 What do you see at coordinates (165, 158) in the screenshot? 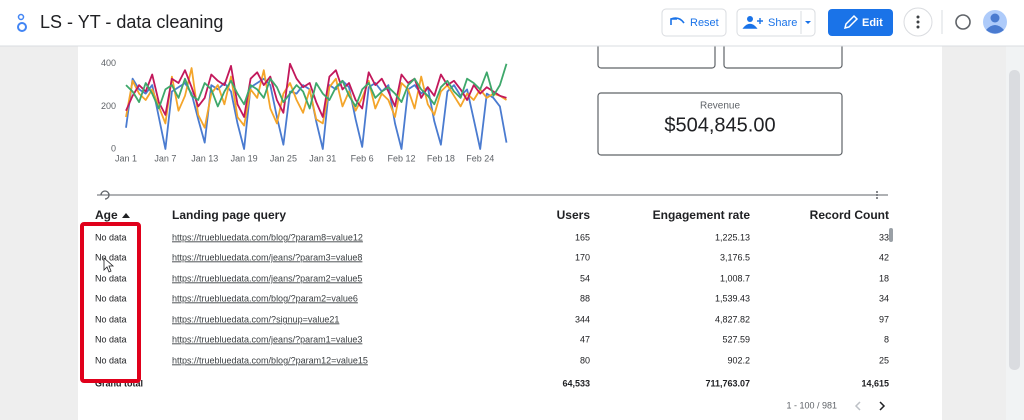
I see `x-tick-label: Jan 7` at bounding box center [165, 158].